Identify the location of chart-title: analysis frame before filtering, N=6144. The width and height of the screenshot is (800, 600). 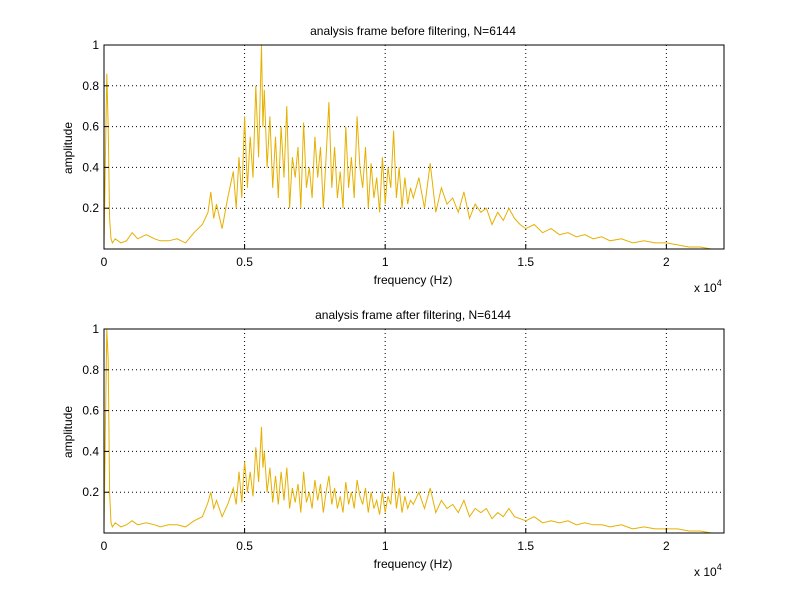
(413, 31).